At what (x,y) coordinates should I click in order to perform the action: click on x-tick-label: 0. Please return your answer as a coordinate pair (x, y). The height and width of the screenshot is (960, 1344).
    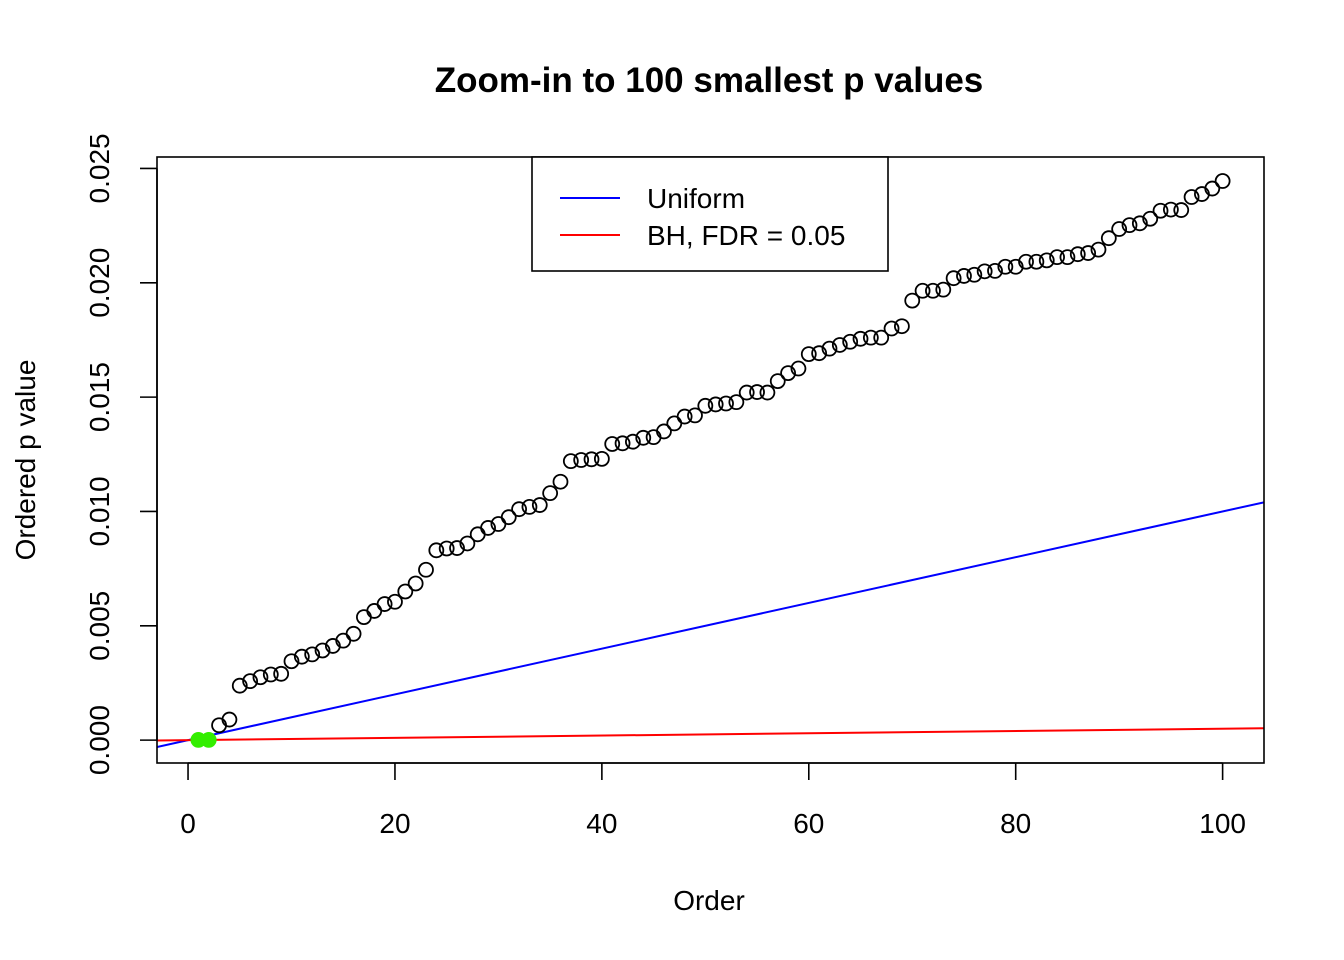
    Looking at the image, I should click on (188, 823).